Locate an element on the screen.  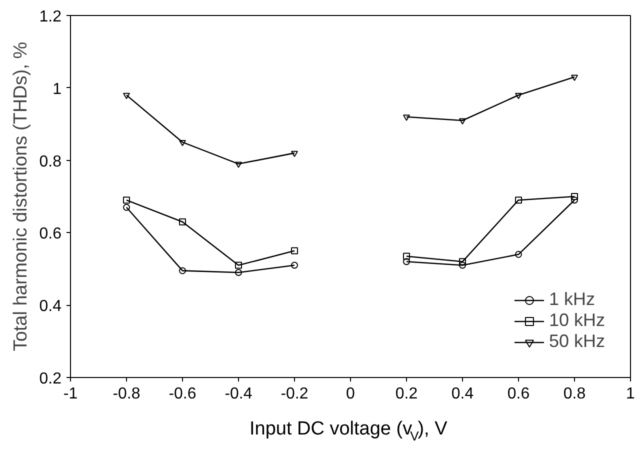
x-tick-label: 0.8 is located at coordinates (574, 394).